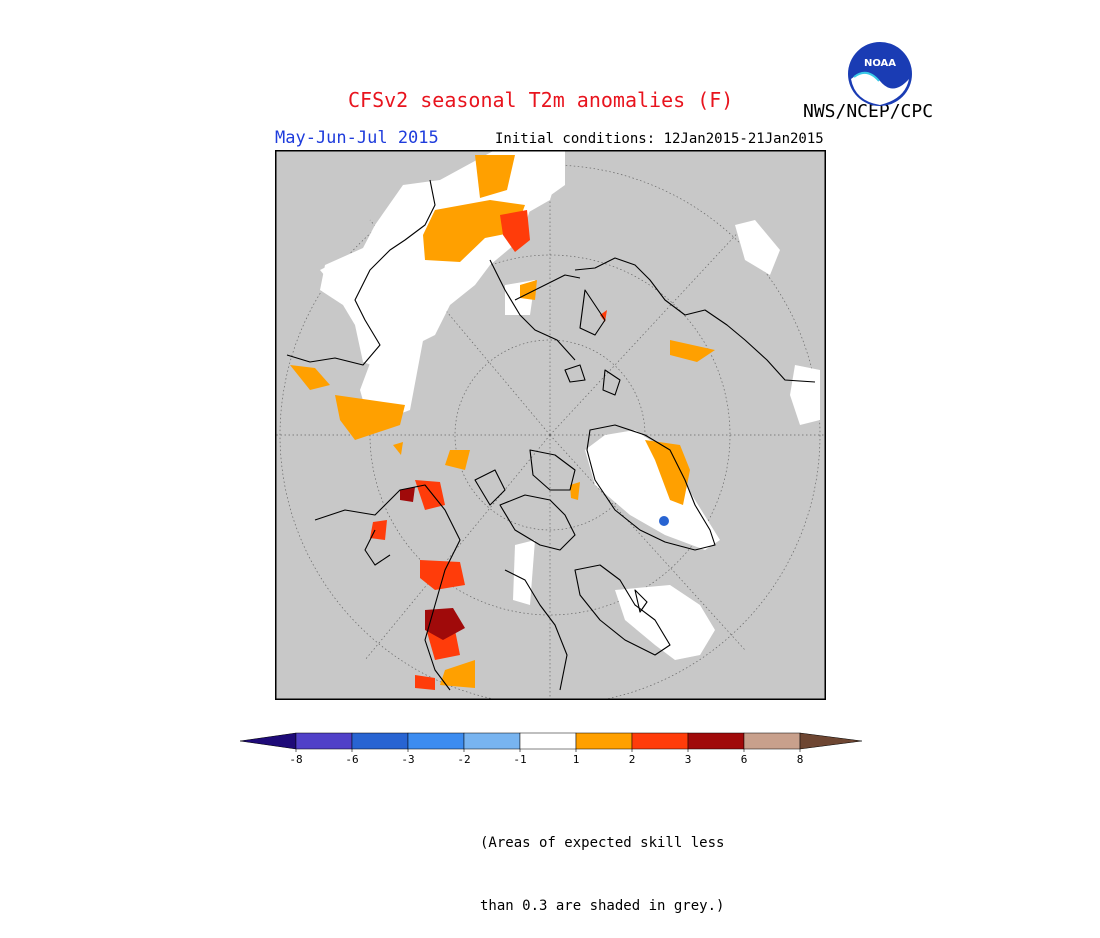 The width and height of the screenshot is (1100, 938). What do you see at coordinates (868, 111) in the screenshot?
I see `agency-label: NWS/NCEP/CPC` at bounding box center [868, 111].